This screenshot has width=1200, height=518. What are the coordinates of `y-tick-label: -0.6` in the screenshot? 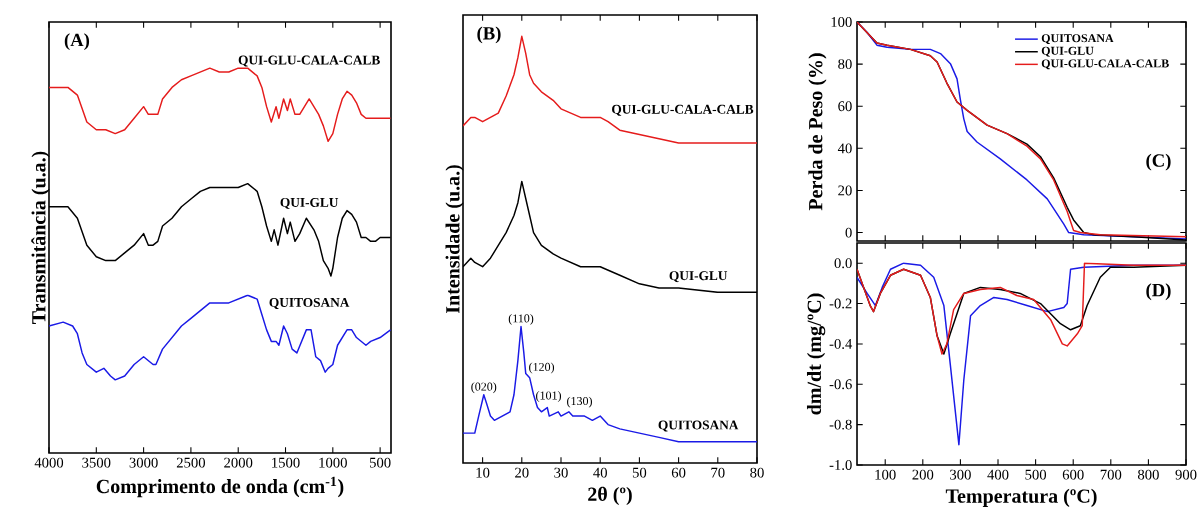 It's located at (840, 384).